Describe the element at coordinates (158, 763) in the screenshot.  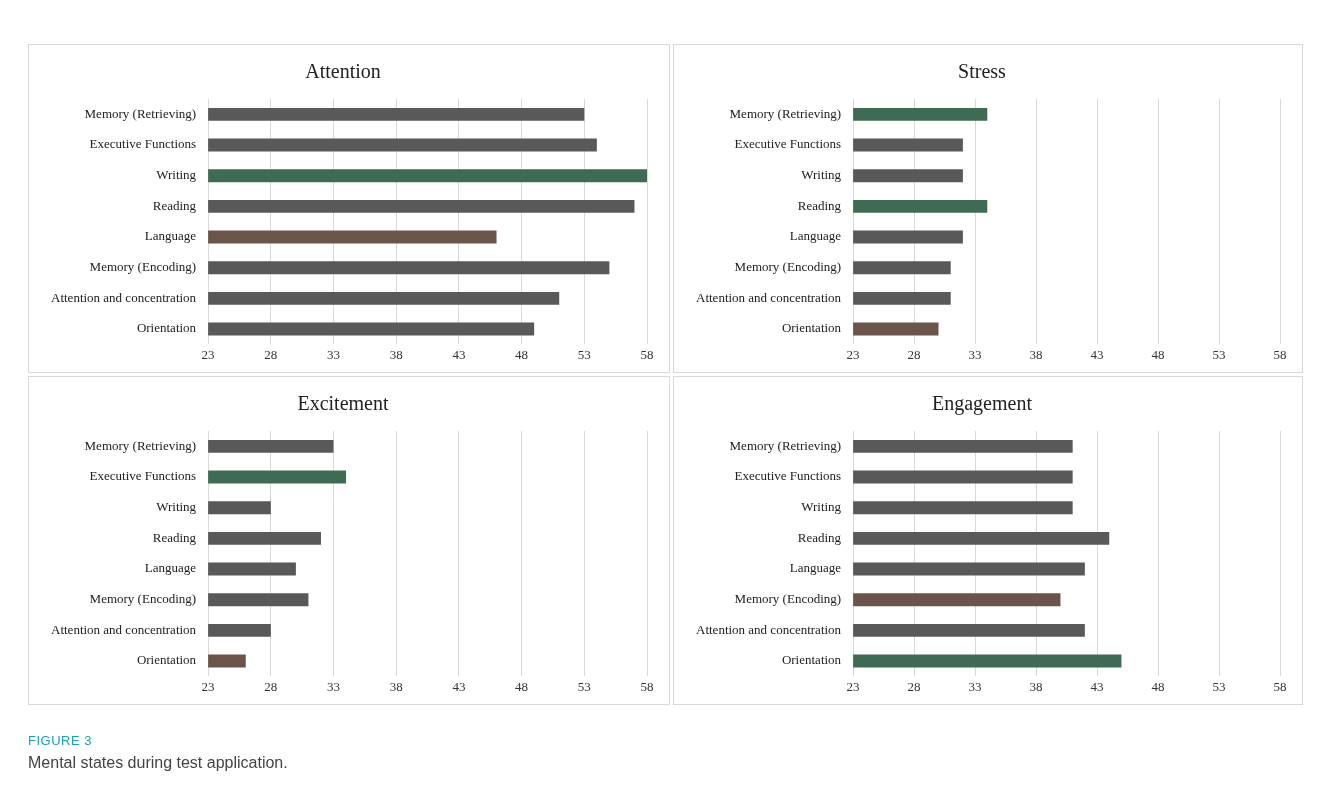
I see `text: Mental states during test application.` at that location.